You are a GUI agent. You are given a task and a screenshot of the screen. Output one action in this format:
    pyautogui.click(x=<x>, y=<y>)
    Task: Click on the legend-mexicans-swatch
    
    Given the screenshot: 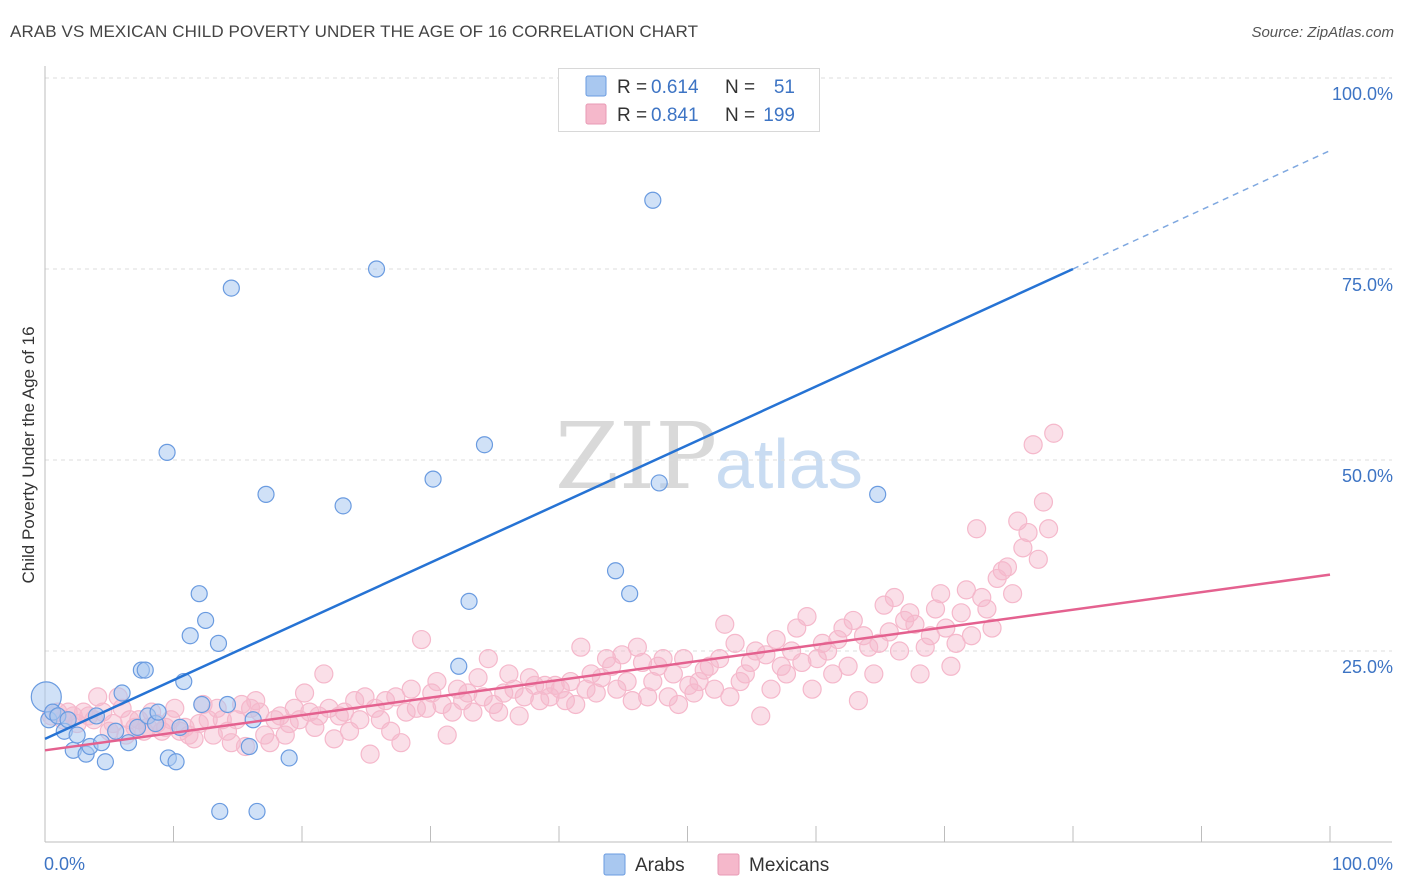 What is the action you would take?
    pyautogui.click(x=728, y=864)
    